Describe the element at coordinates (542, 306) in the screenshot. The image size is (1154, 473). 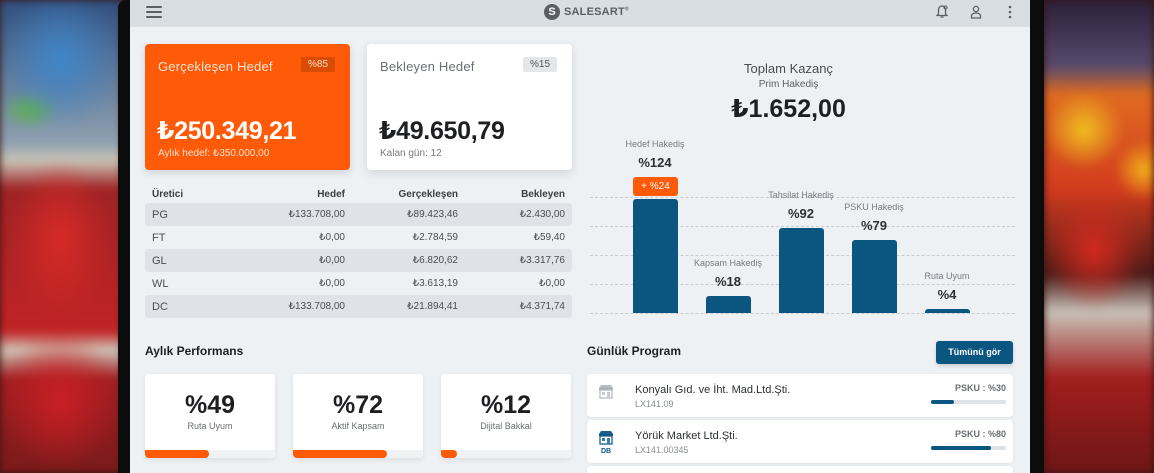
I see `cell-pending: ₺4.371,74` at that location.